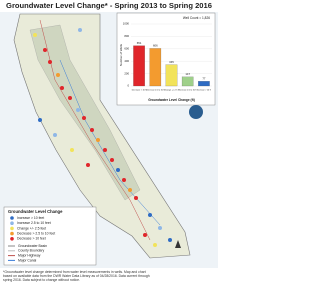 Image resolution: width=320 pixels, height=300 pixels. Describe the element at coordinates (178, 244) in the screenshot. I see `compass` at that location.